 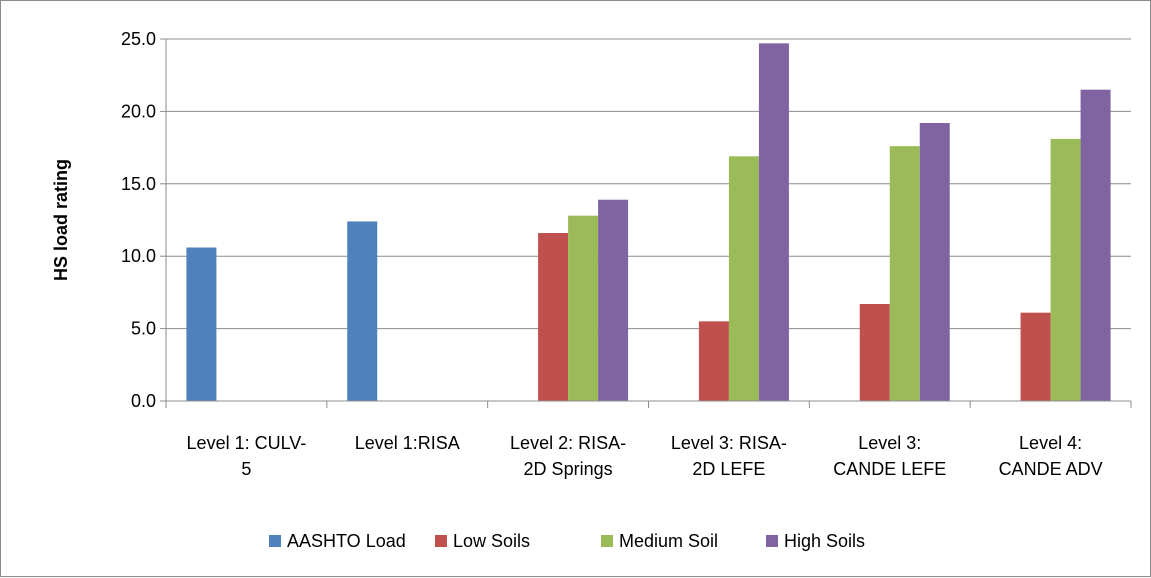 I want to click on y-tick-label: 15.0, so click(x=138, y=184).